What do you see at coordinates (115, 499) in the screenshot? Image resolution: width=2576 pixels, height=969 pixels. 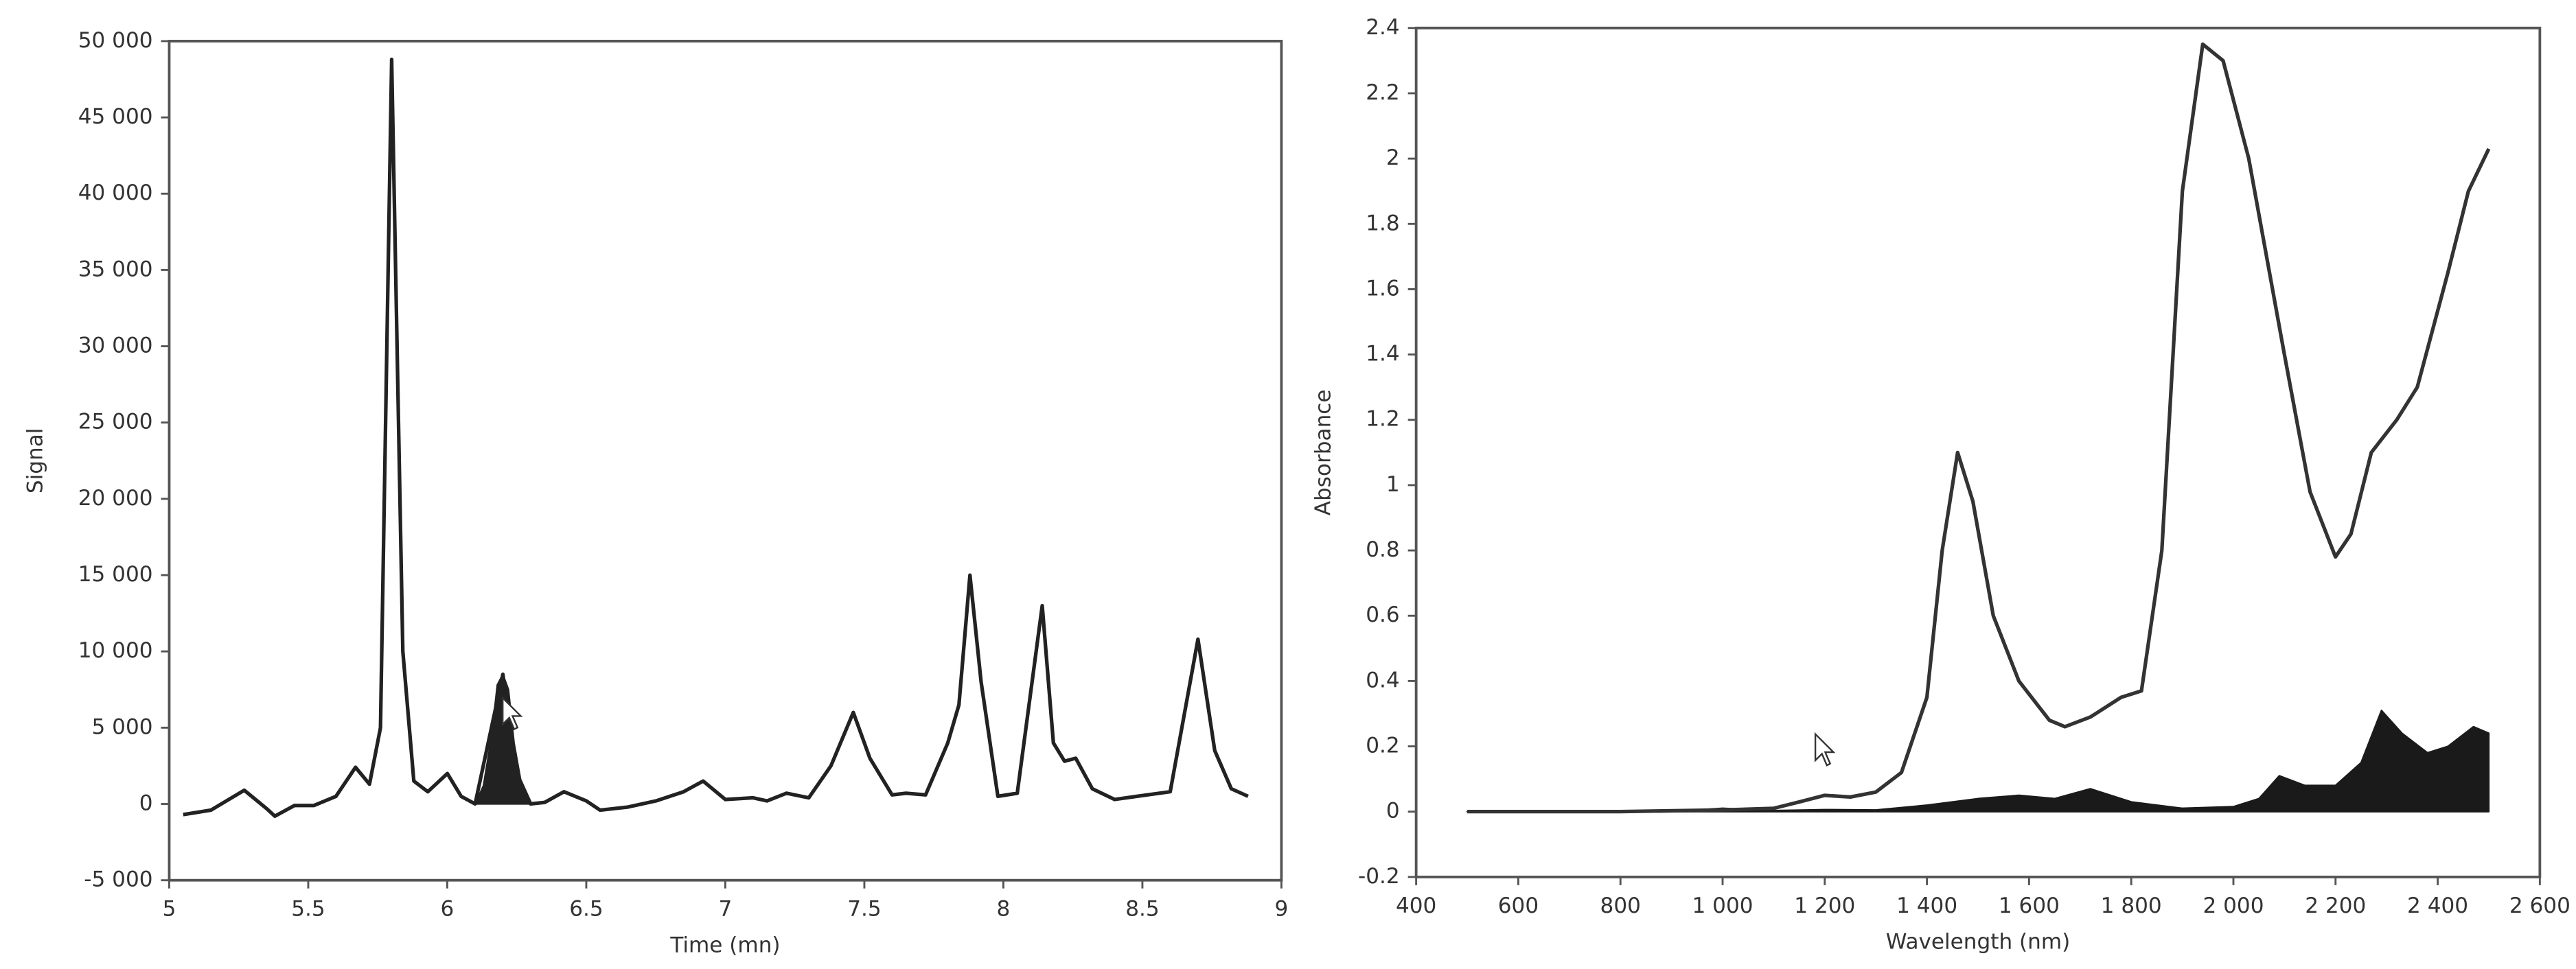 I see `y-tick-label: 20 000` at bounding box center [115, 499].